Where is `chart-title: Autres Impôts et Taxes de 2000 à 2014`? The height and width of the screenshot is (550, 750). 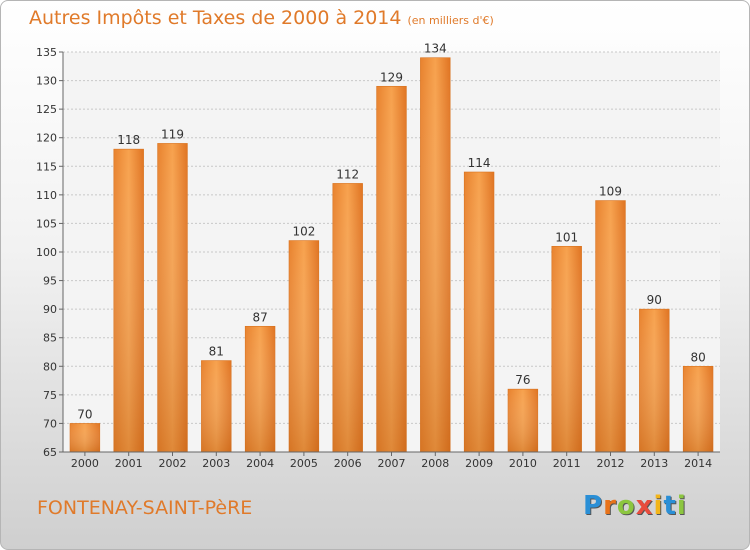 chart-title: Autres Impôts et Taxes de 2000 à 2014 is located at coordinates (215, 18).